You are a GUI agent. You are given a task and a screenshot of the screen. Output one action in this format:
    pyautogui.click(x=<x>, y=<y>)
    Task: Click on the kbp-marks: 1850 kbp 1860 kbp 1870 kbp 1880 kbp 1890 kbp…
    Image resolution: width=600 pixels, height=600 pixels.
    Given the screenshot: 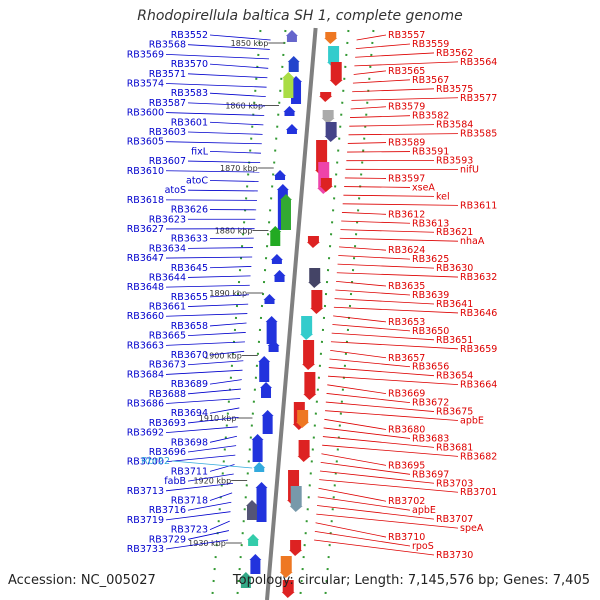 What is the action you would take?
    pyautogui.click(x=236, y=293)
    